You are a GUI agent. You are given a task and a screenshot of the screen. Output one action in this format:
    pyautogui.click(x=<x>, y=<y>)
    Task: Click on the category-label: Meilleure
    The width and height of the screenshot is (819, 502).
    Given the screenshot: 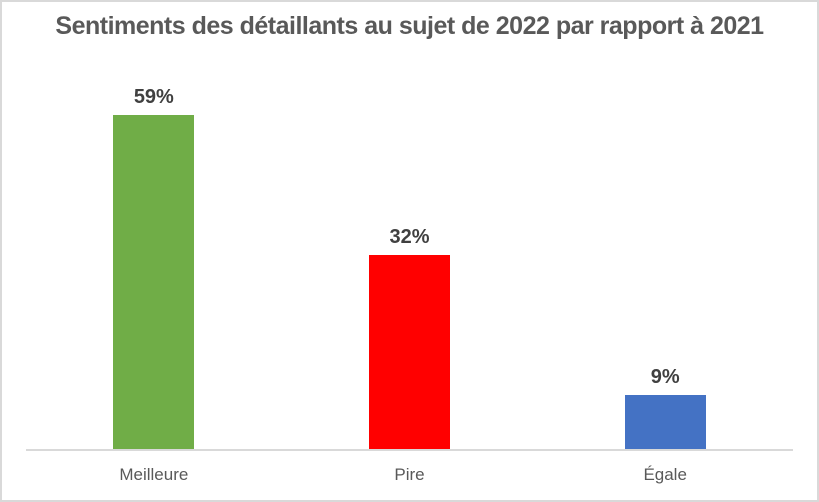 What is the action you would take?
    pyautogui.click(x=154, y=474)
    